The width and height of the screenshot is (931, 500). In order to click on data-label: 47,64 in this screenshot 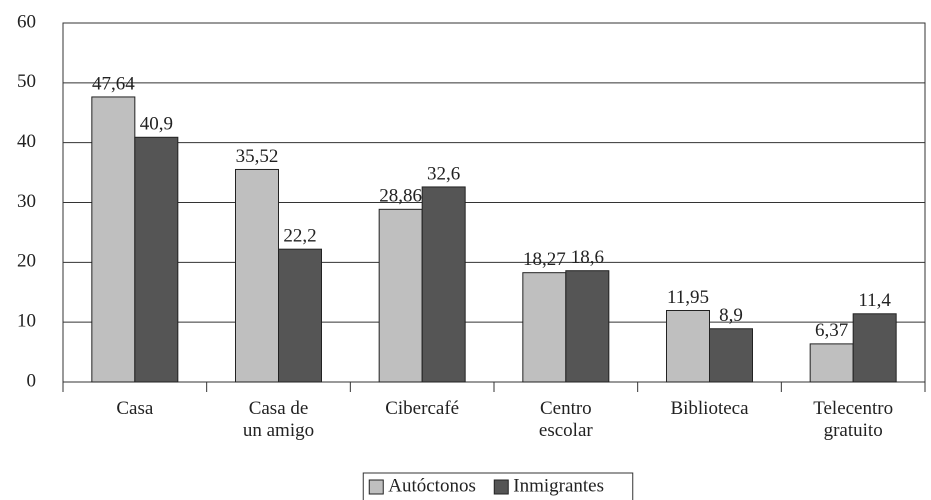, I will do `click(113, 83)`.